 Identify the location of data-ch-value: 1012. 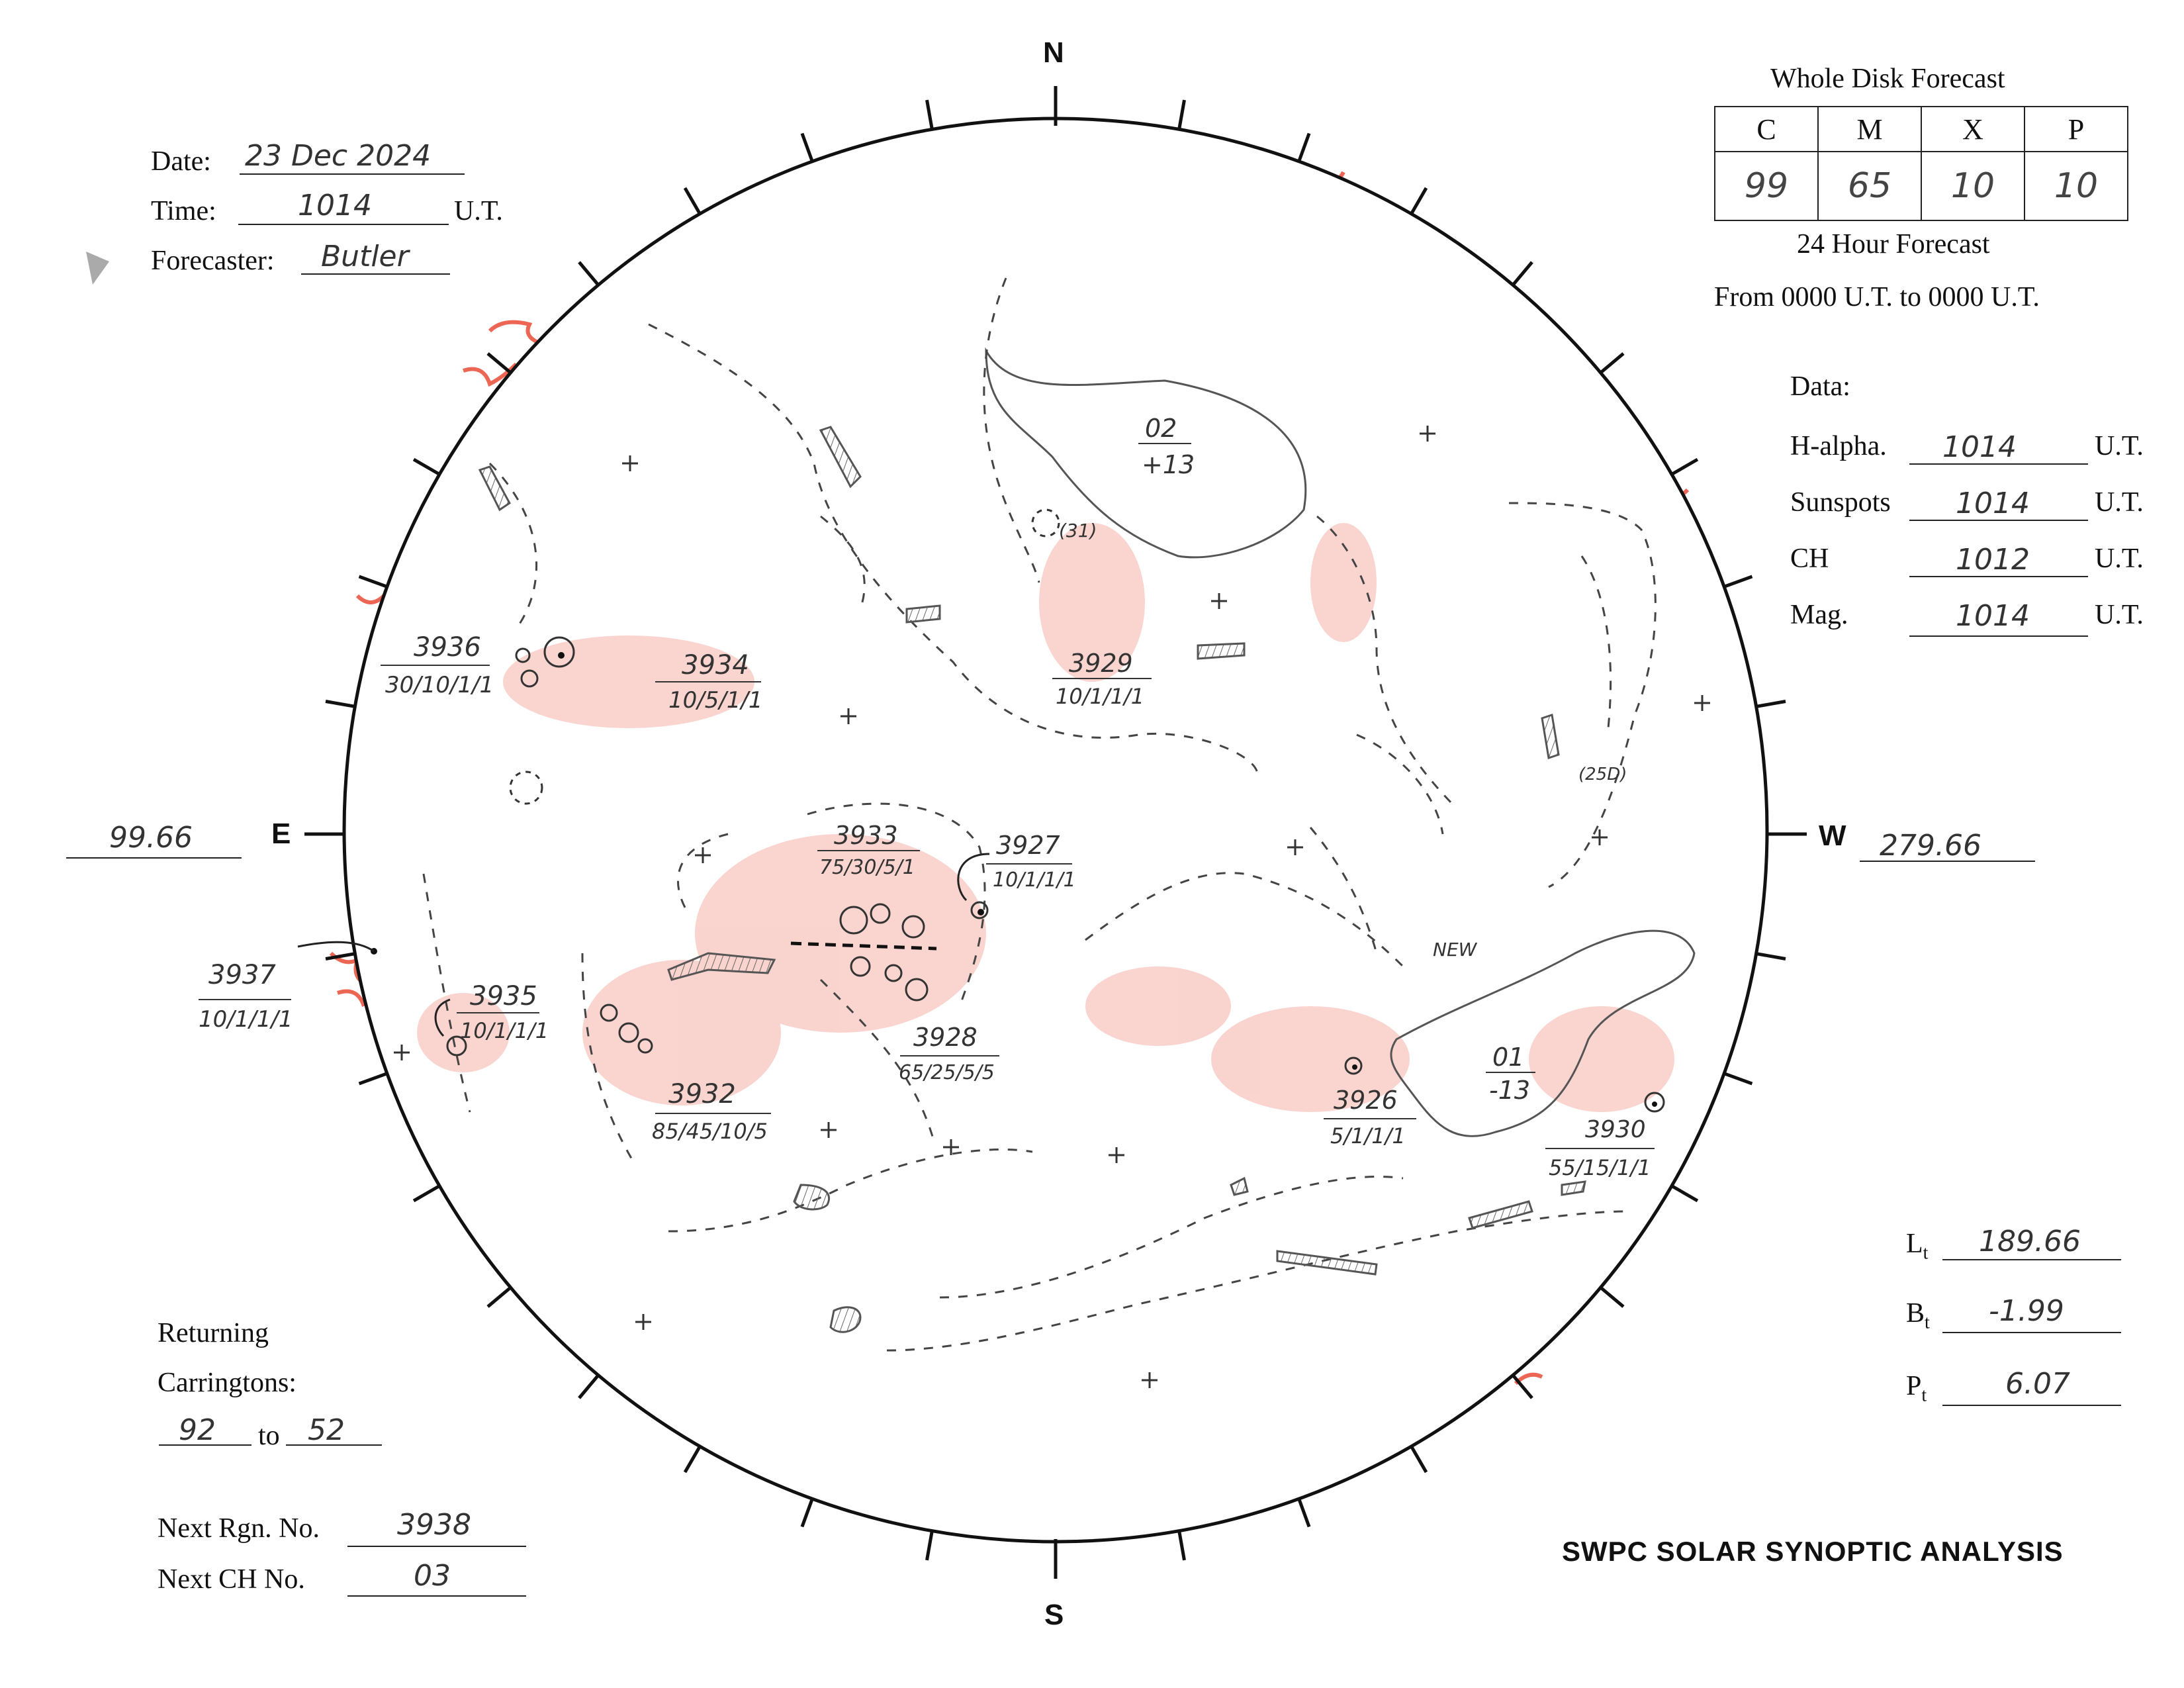
(1993, 560).